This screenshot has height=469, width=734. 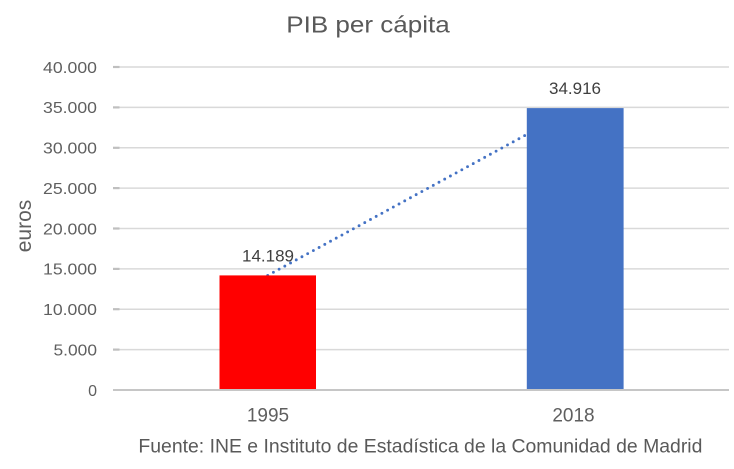 What do you see at coordinates (70, 108) in the screenshot?
I see `svg-text: 35.000` at bounding box center [70, 108].